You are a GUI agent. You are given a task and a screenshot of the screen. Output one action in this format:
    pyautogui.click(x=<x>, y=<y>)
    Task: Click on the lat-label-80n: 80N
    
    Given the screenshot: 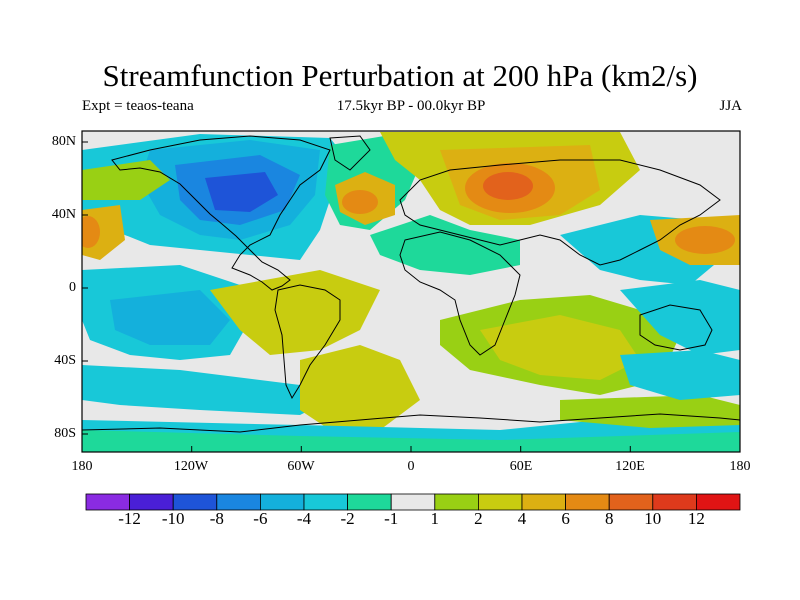 What is the action you would take?
    pyautogui.click(x=63, y=141)
    